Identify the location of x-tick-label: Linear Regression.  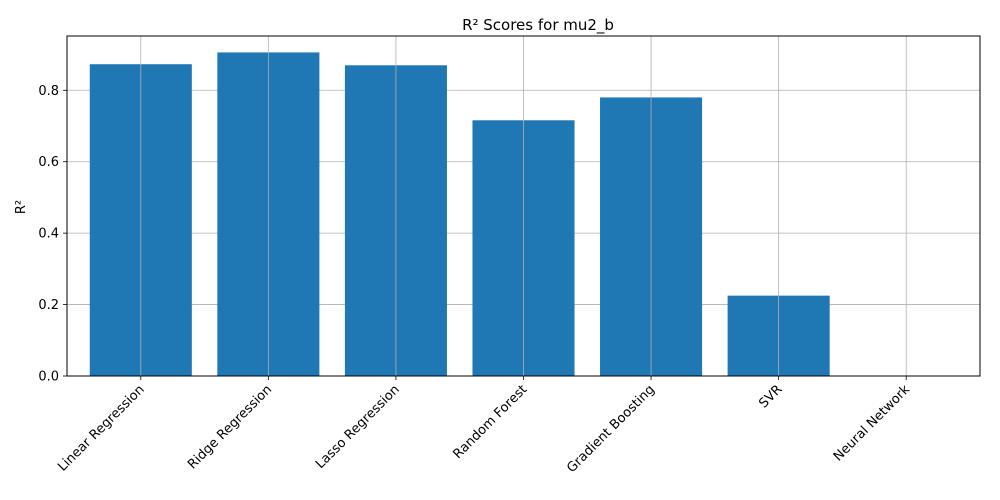
(101, 428).